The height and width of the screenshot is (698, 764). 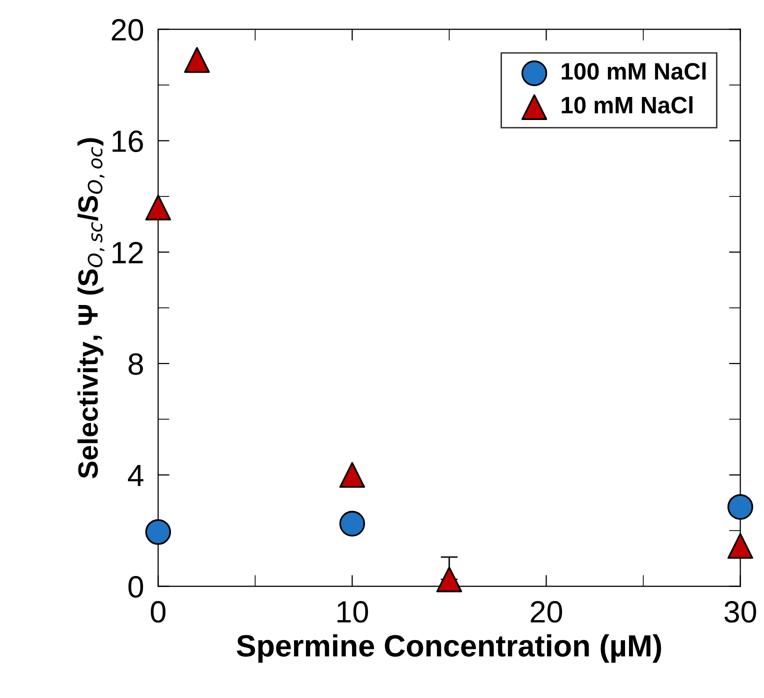 I want to click on y-tick-label: 20, so click(x=128, y=30).